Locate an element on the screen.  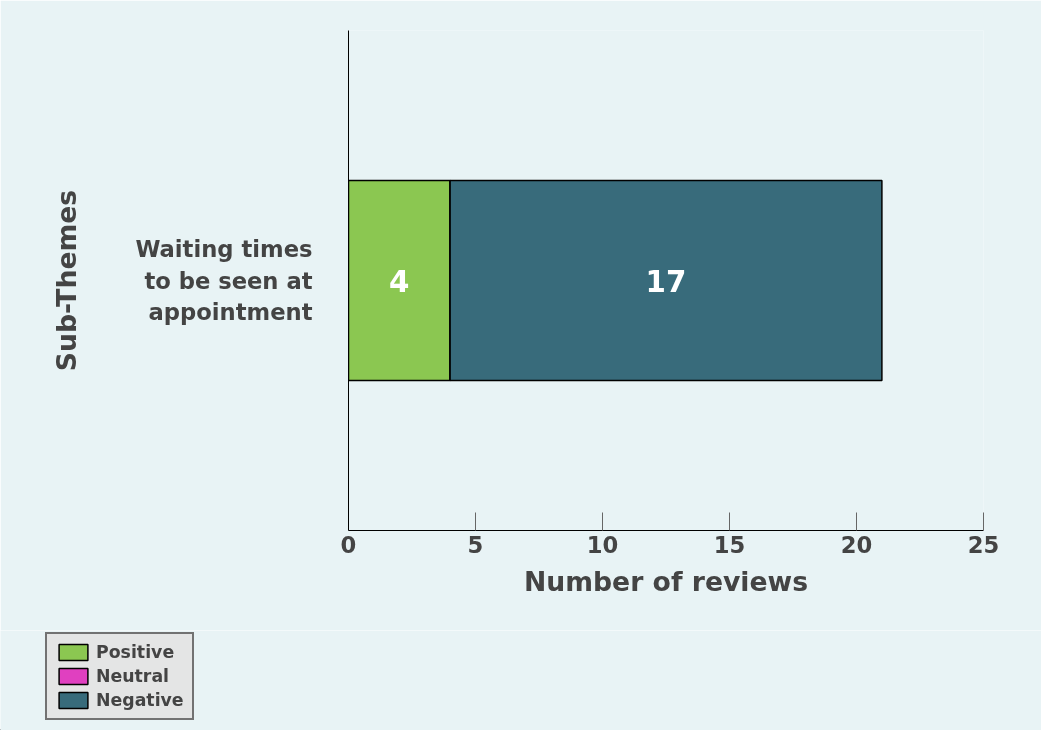
x-tick-label: 25 is located at coordinates (983, 544).